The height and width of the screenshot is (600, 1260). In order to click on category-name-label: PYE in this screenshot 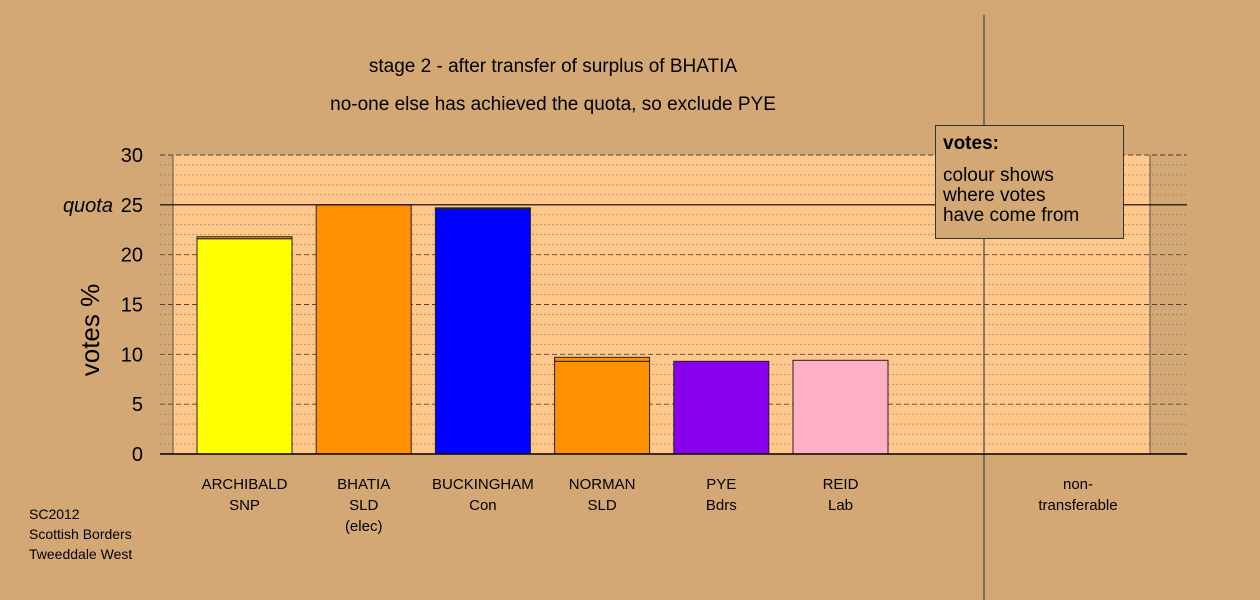, I will do `click(721, 484)`.